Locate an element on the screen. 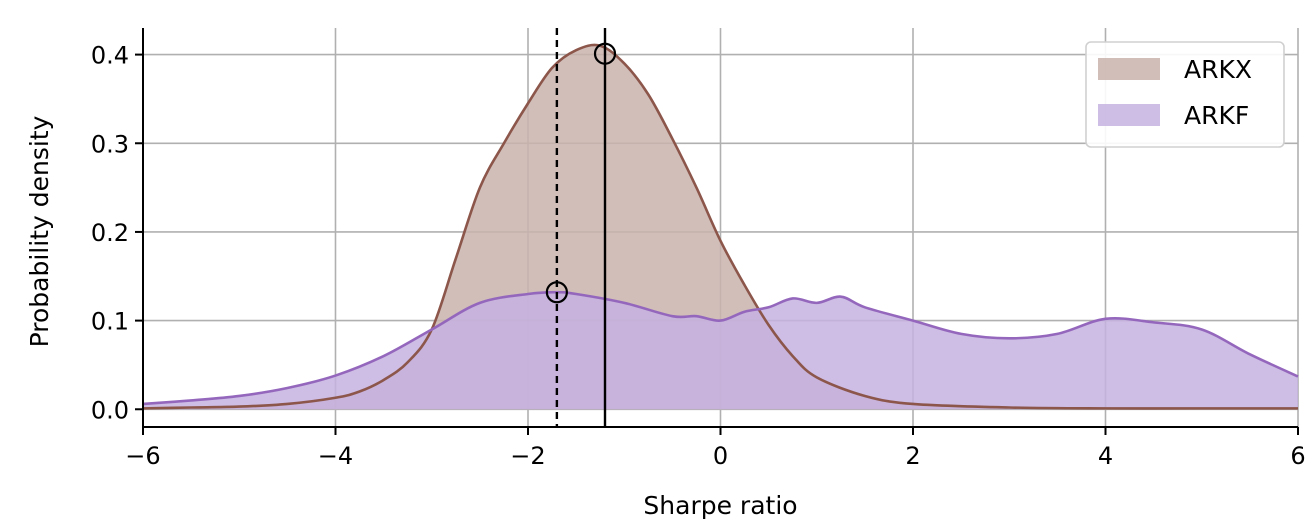 The height and width of the screenshot is (528, 1316). x-tick-label: 6 is located at coordinates (1297, 456).